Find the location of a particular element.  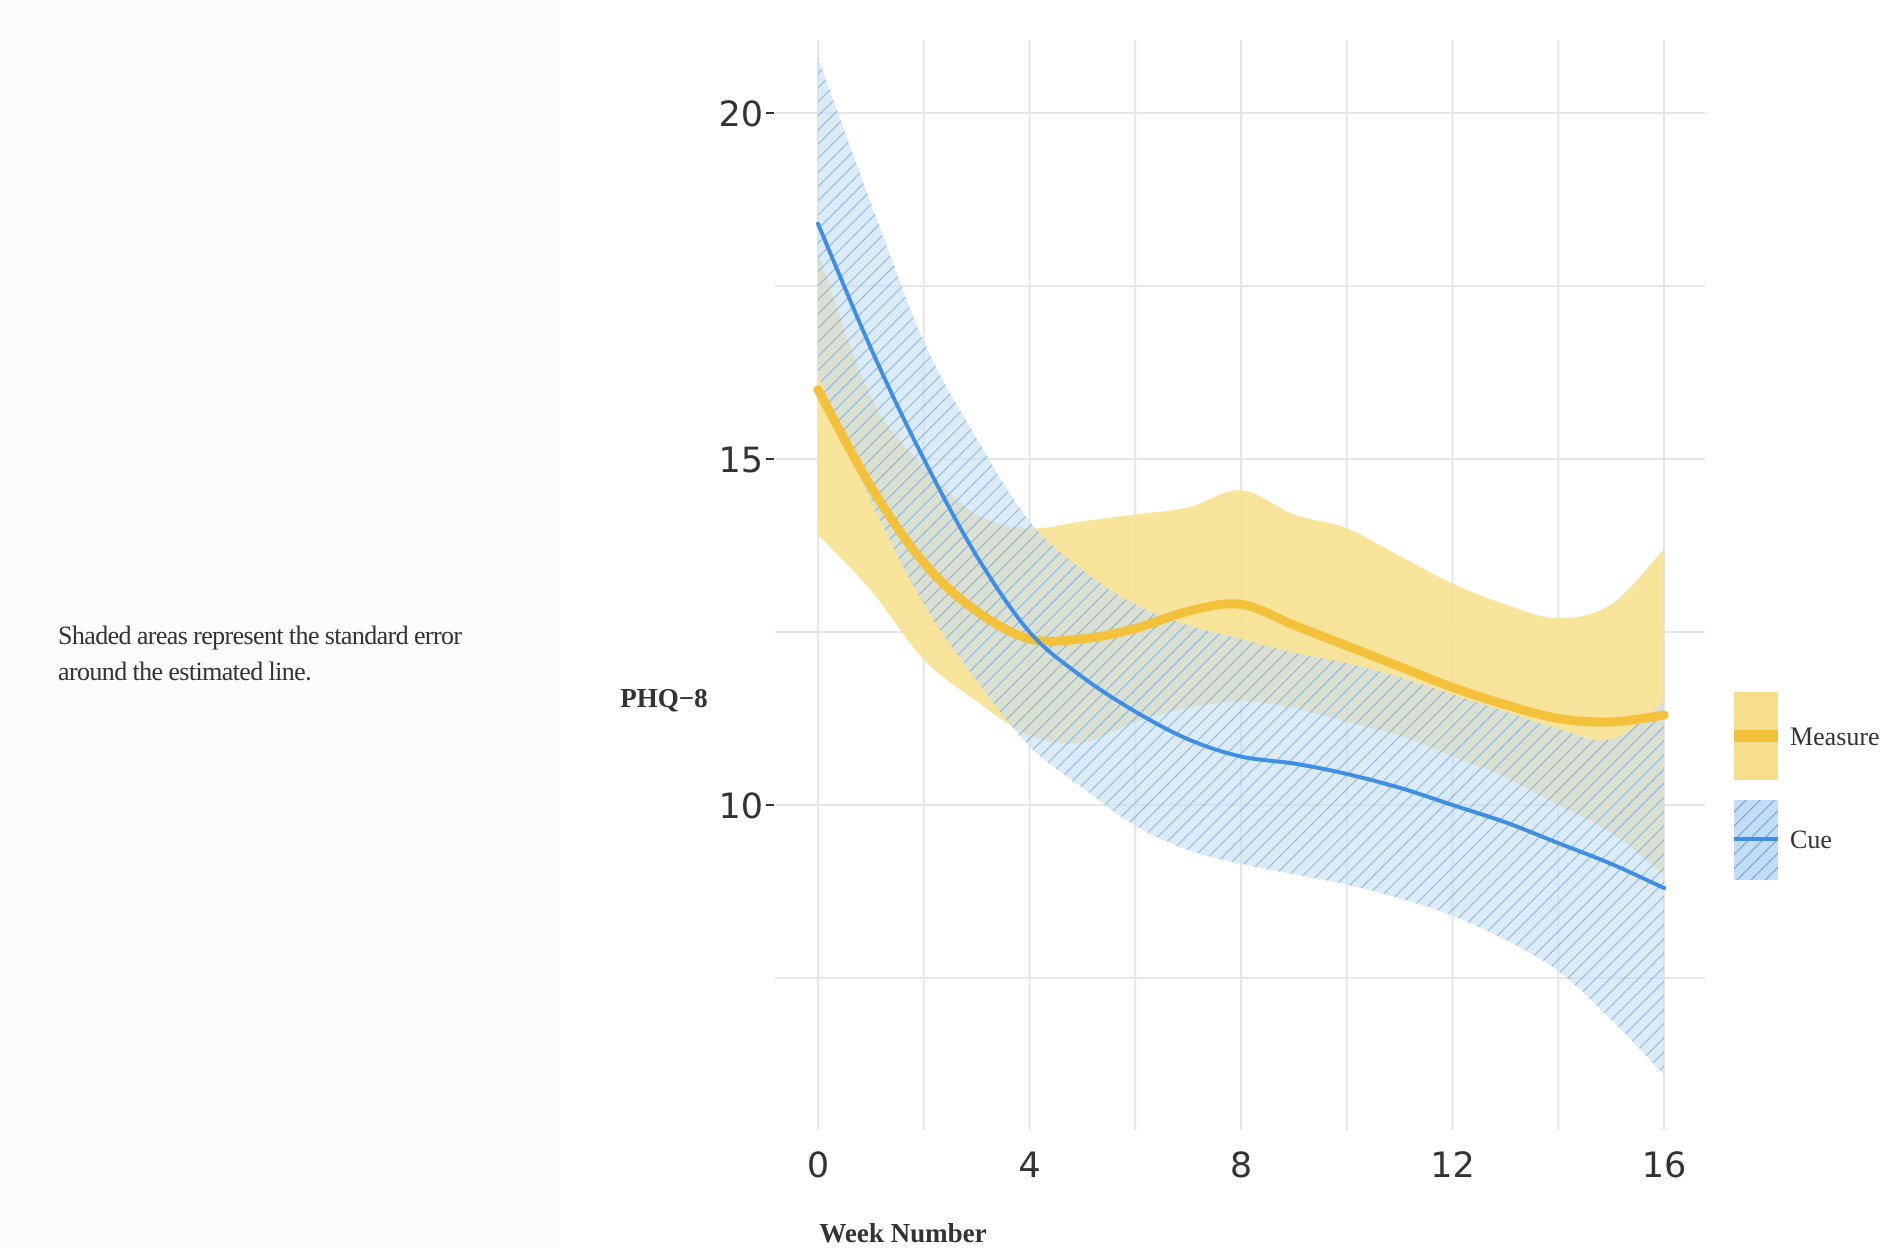

x-tick-label-0: 0 is located at coordinates (818, 1166).